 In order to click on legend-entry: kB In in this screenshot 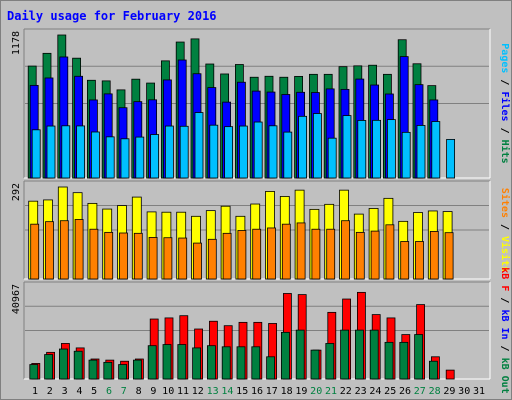, I will do `click(504, 324)`.